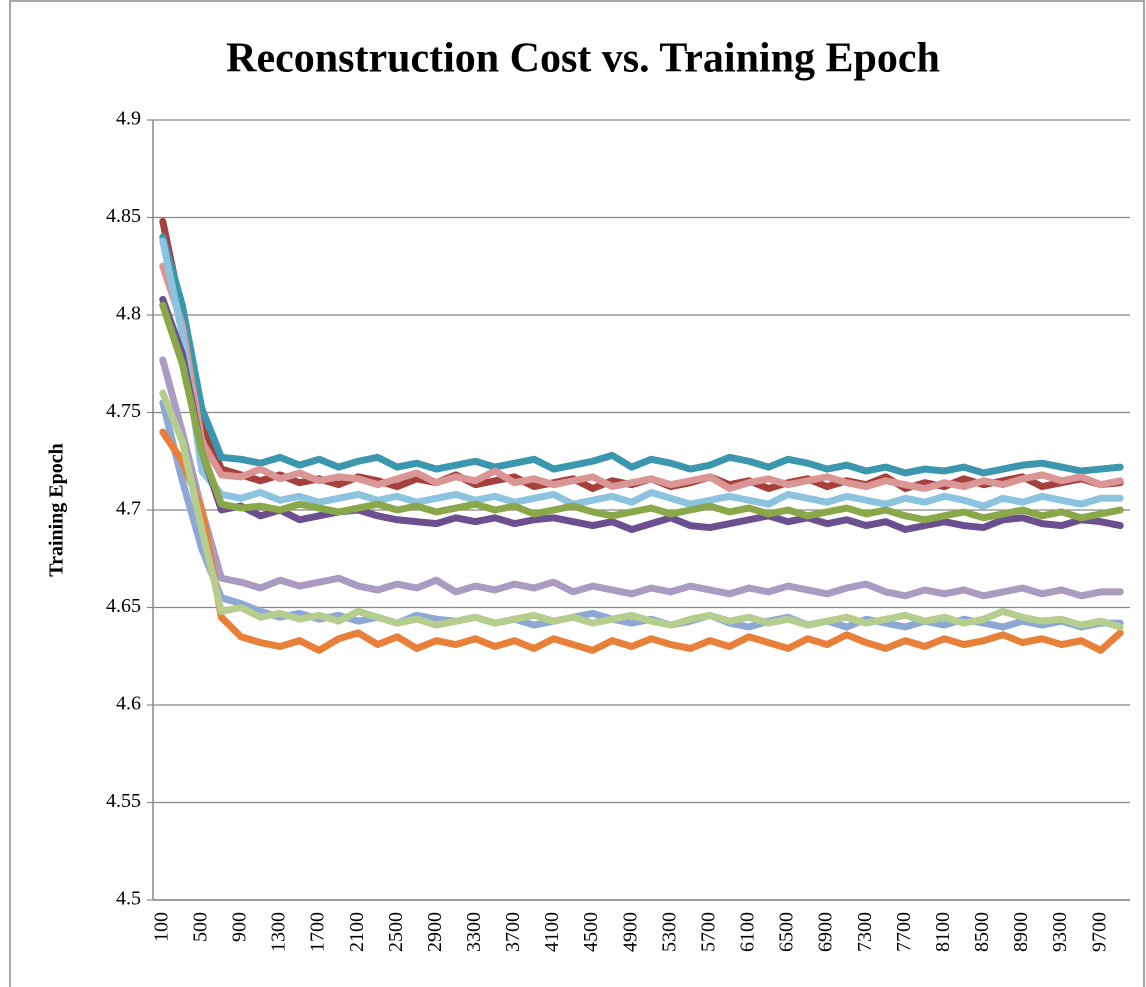  Describe the element at coordinates (357, 932) in the screenshot. I see `x-tick-label: 2100` at that location.